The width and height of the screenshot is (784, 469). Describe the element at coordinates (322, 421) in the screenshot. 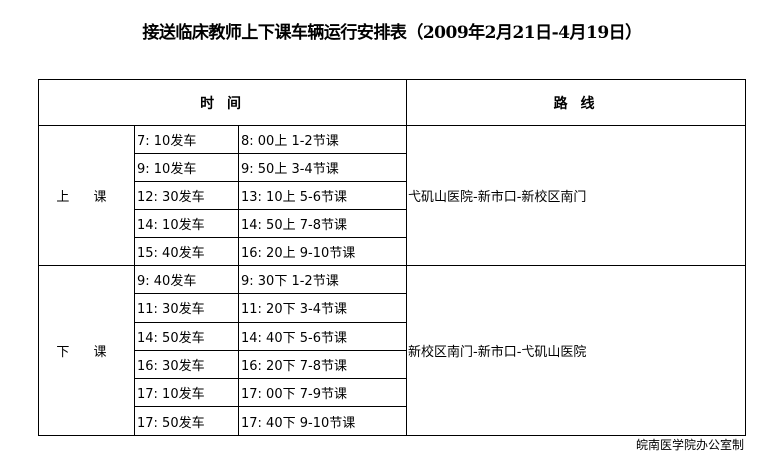

I see `class-time: 17: 40下 9-10节课` at that location.